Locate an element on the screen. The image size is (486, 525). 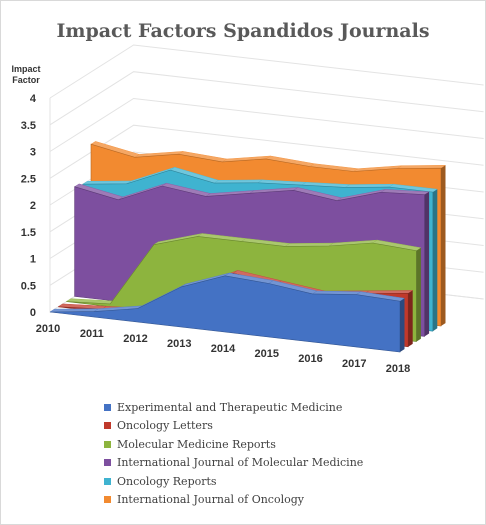
y-tick-label: 1.5 is located at coordinates (28, 233).